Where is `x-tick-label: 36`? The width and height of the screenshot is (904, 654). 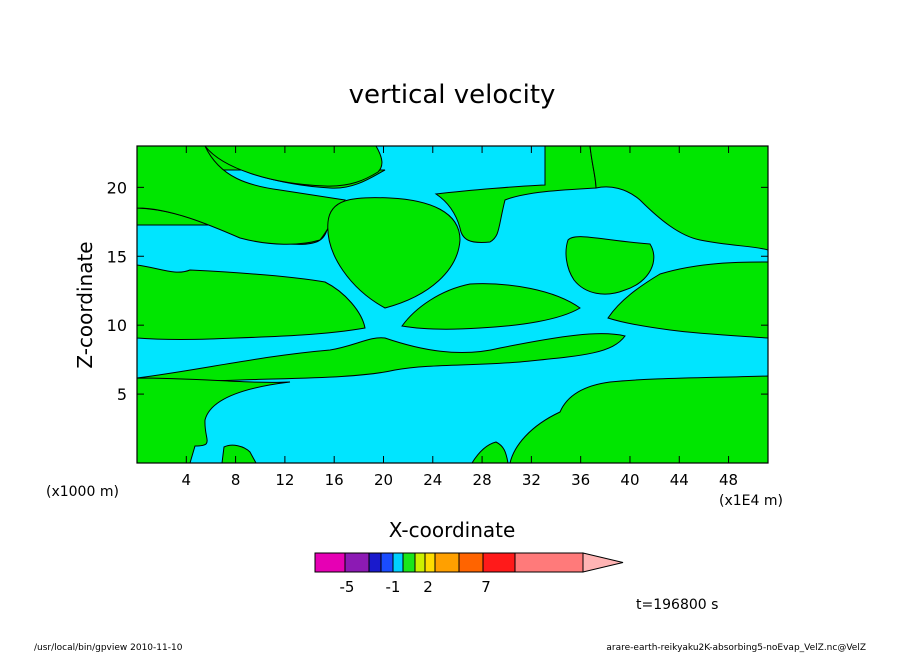
x-tick-label: 36 is located at coordinates (580, 480).